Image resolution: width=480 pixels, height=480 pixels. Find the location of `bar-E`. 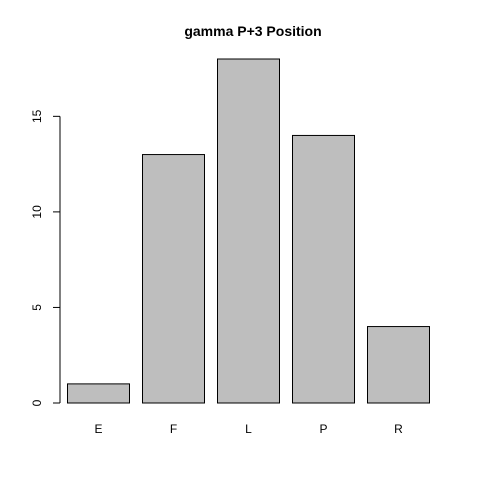

bar-E is located at coordinates (98, 393).